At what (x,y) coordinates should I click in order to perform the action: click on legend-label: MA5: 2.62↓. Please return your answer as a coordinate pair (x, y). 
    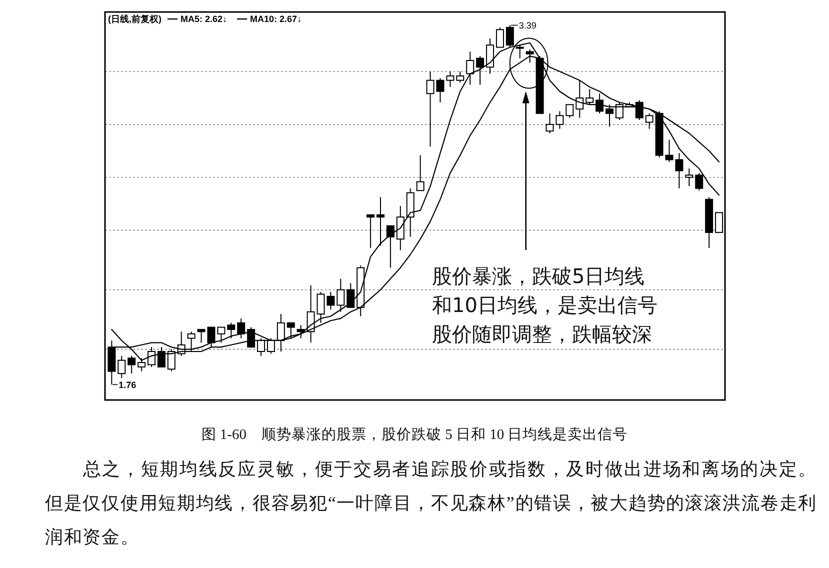
    Looking at the image, I should click on (204, 19).